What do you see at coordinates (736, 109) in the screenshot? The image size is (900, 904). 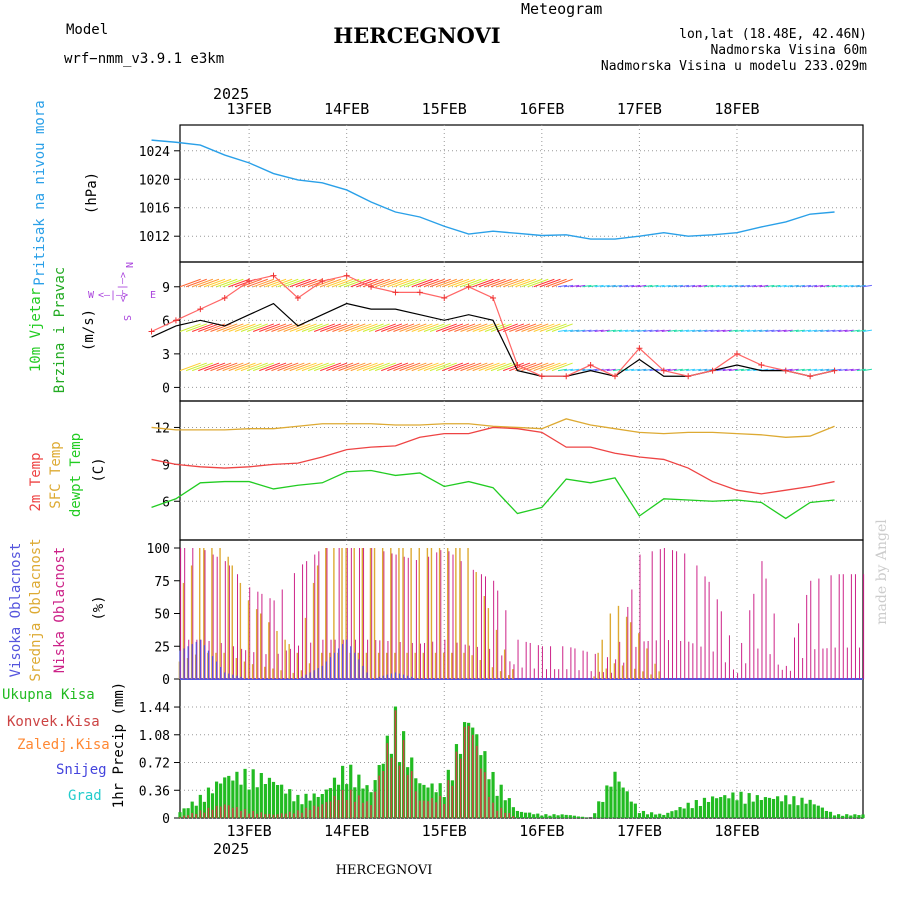 I see `top-day-label: 18FEB` at bounding box center [736, 109].